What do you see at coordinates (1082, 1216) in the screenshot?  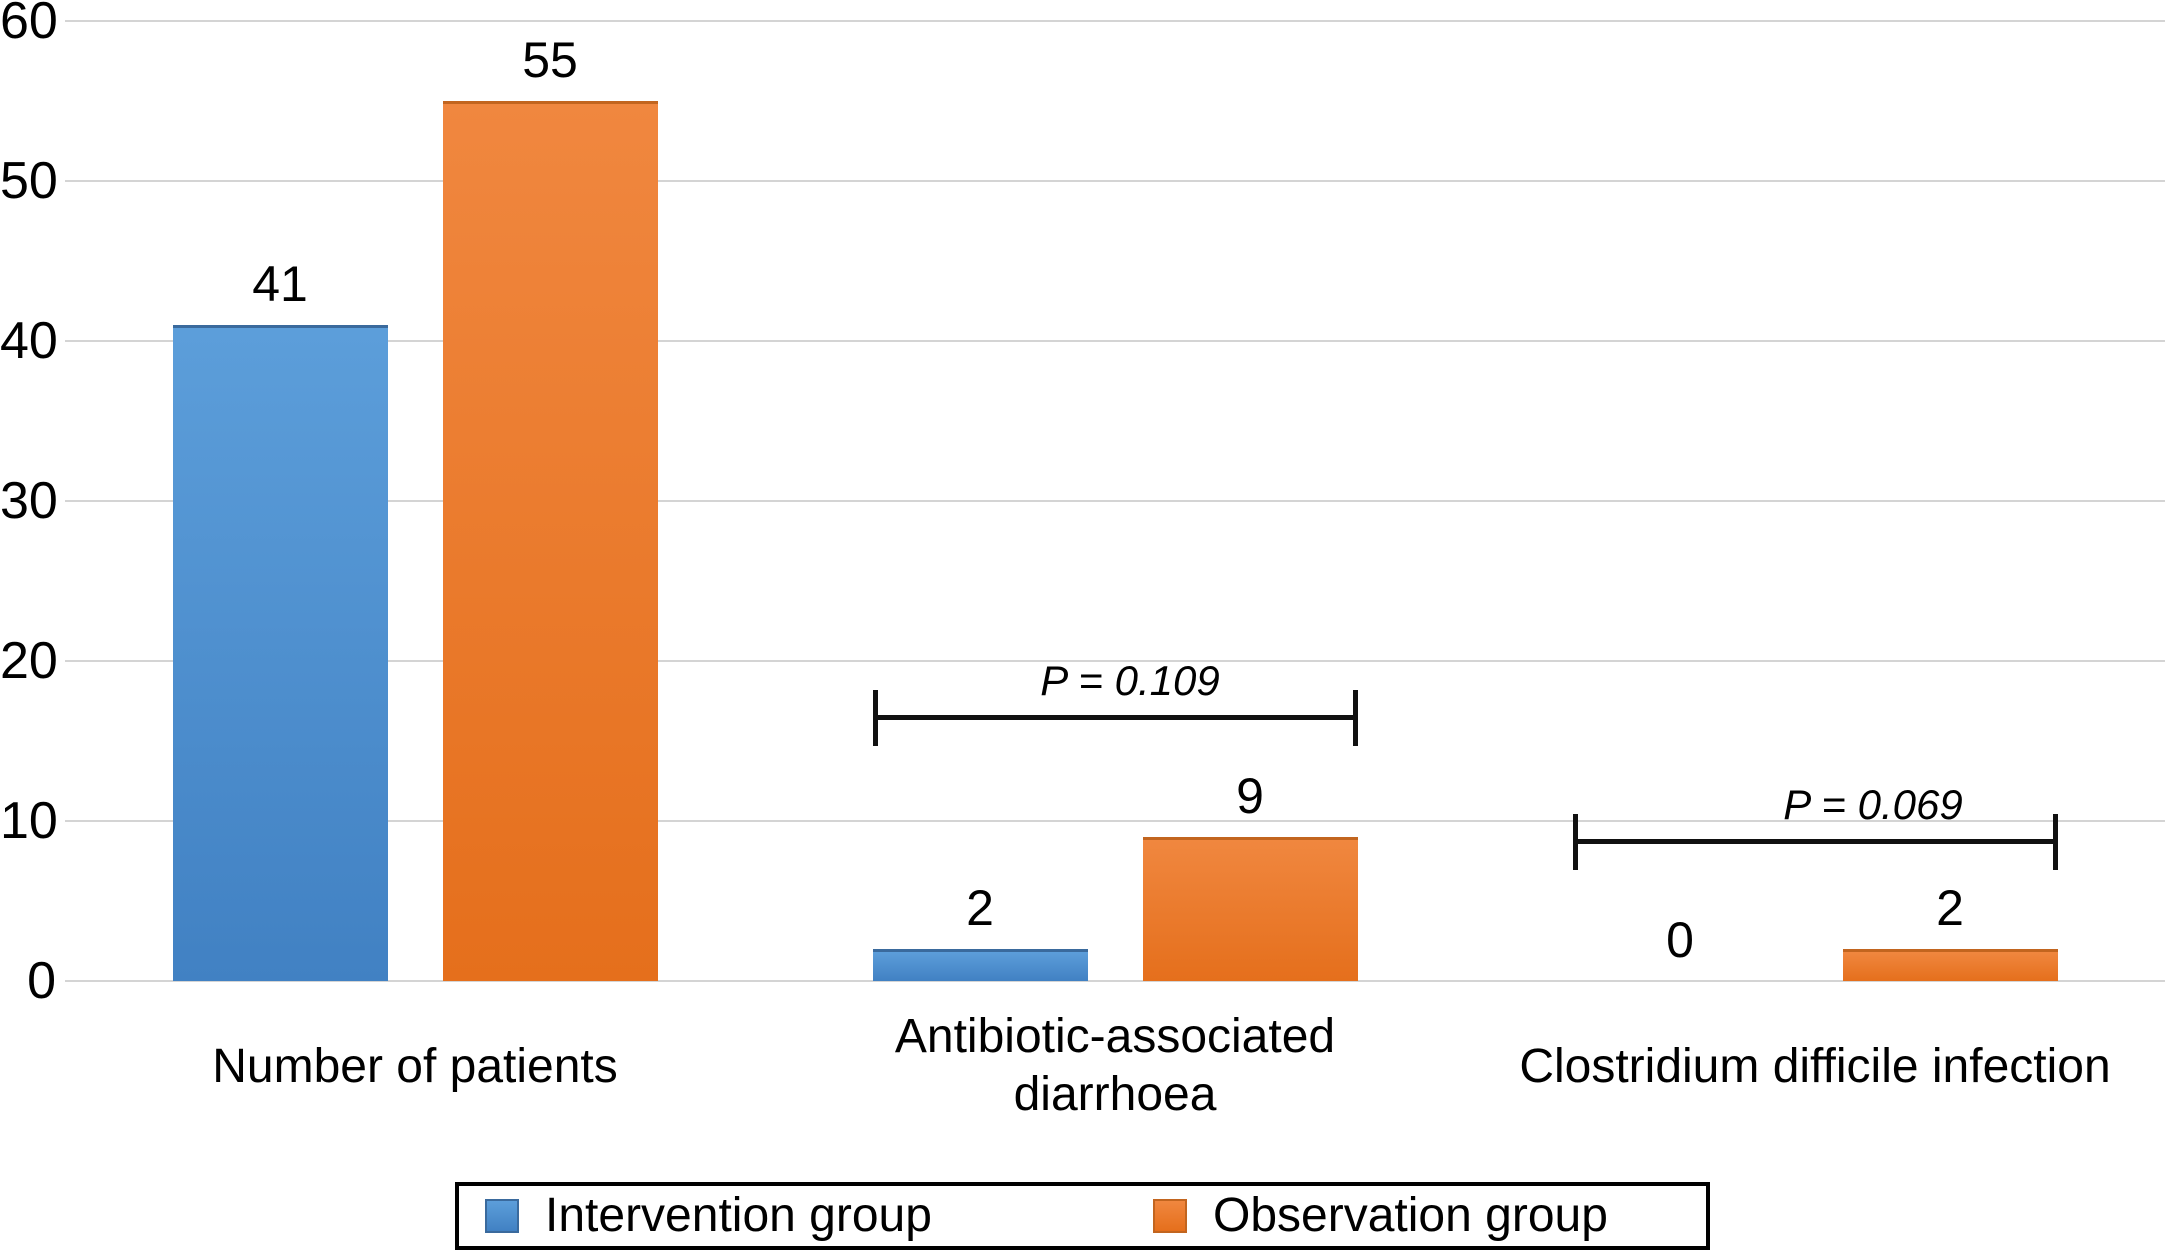 I see `legend: Intervention group Observation group` at bounding box center [1082, 1216].